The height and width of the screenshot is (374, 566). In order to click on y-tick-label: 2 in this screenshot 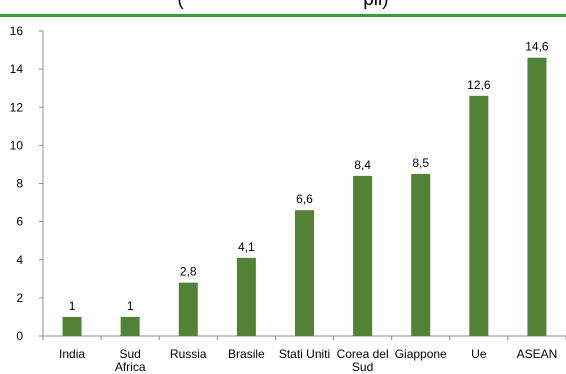, I will do `click(19, 298)`.